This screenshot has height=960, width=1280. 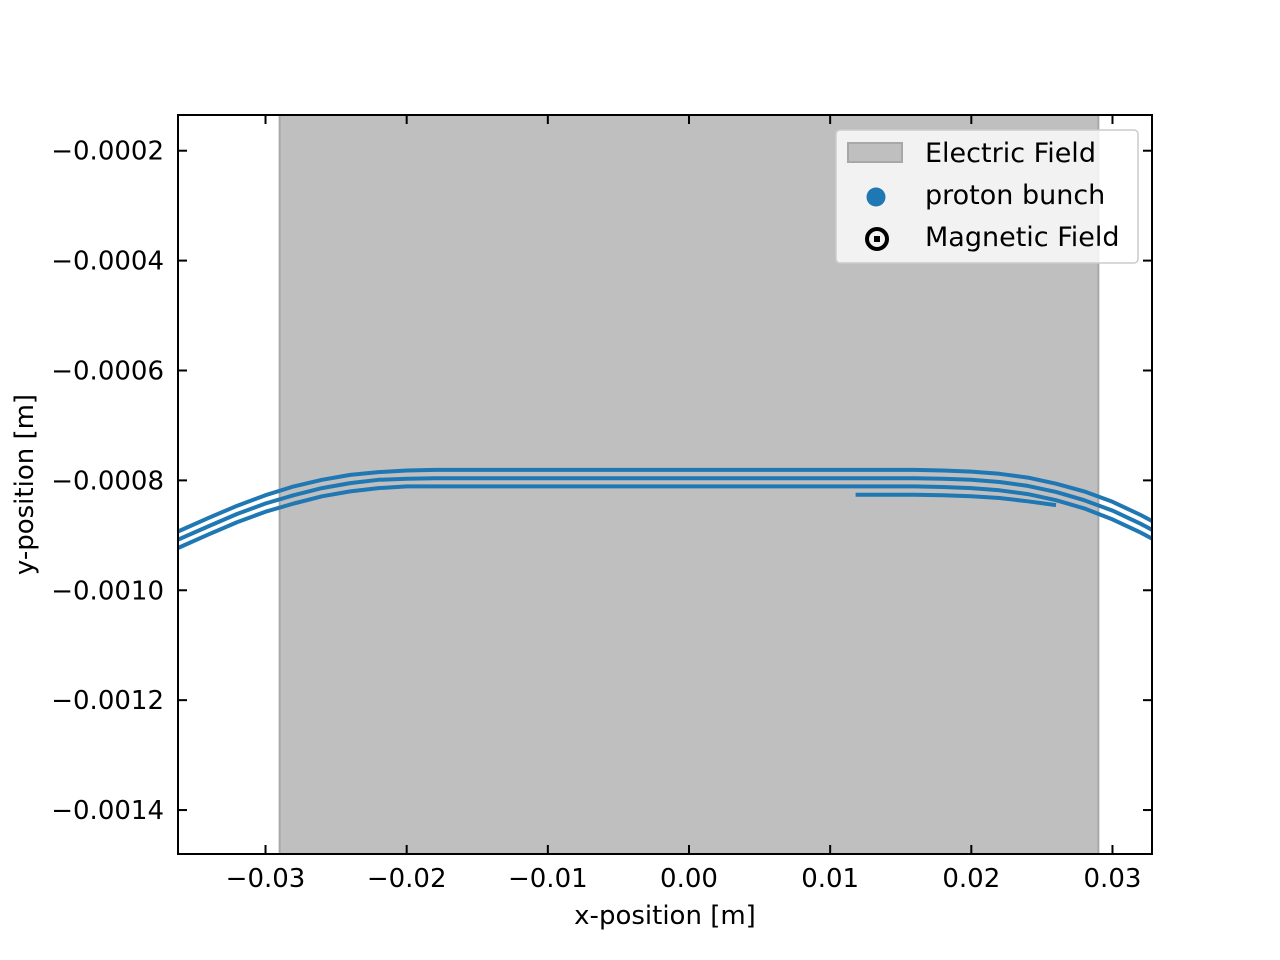 What do you see at coordinates (266, 879) in the screenshot?
I see `x-tick-label: −0.03` at bounding box center [266, 879].